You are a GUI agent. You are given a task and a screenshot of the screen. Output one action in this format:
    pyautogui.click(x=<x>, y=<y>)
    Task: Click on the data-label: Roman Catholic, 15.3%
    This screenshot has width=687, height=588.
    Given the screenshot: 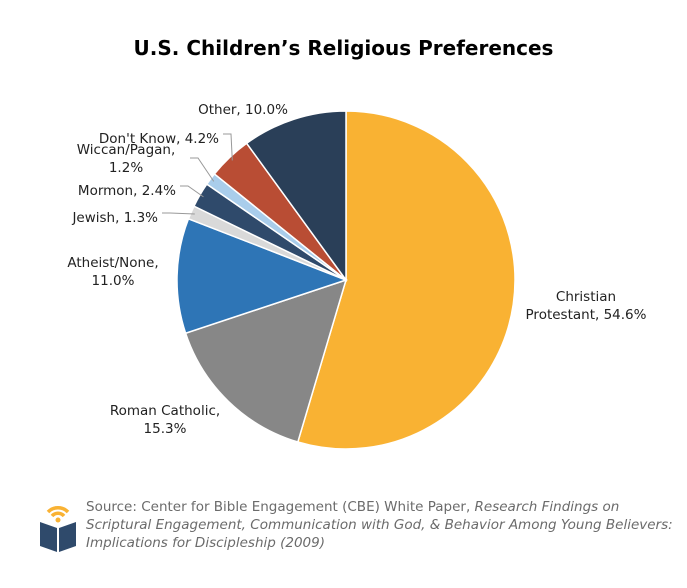 What is the action you would take?
    pyautogui.click(x=165, y=420)
    